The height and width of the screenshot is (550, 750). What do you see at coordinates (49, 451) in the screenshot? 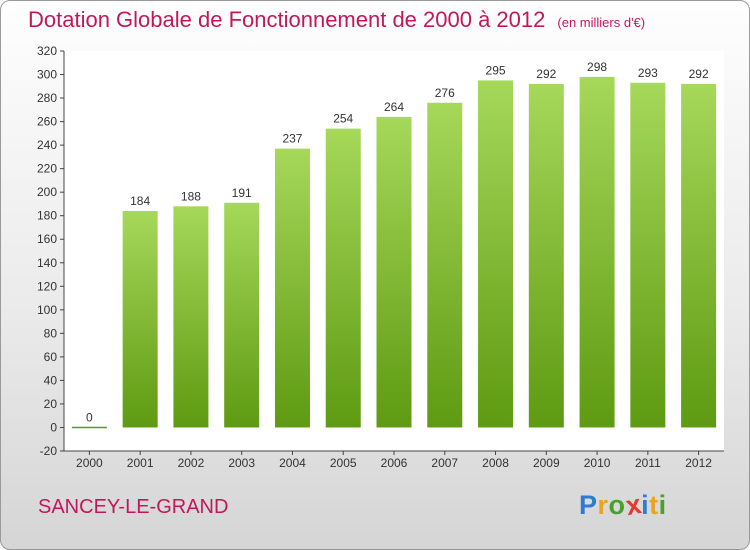
I see `y-tick-label: -20` at bounding box center [49, 451].